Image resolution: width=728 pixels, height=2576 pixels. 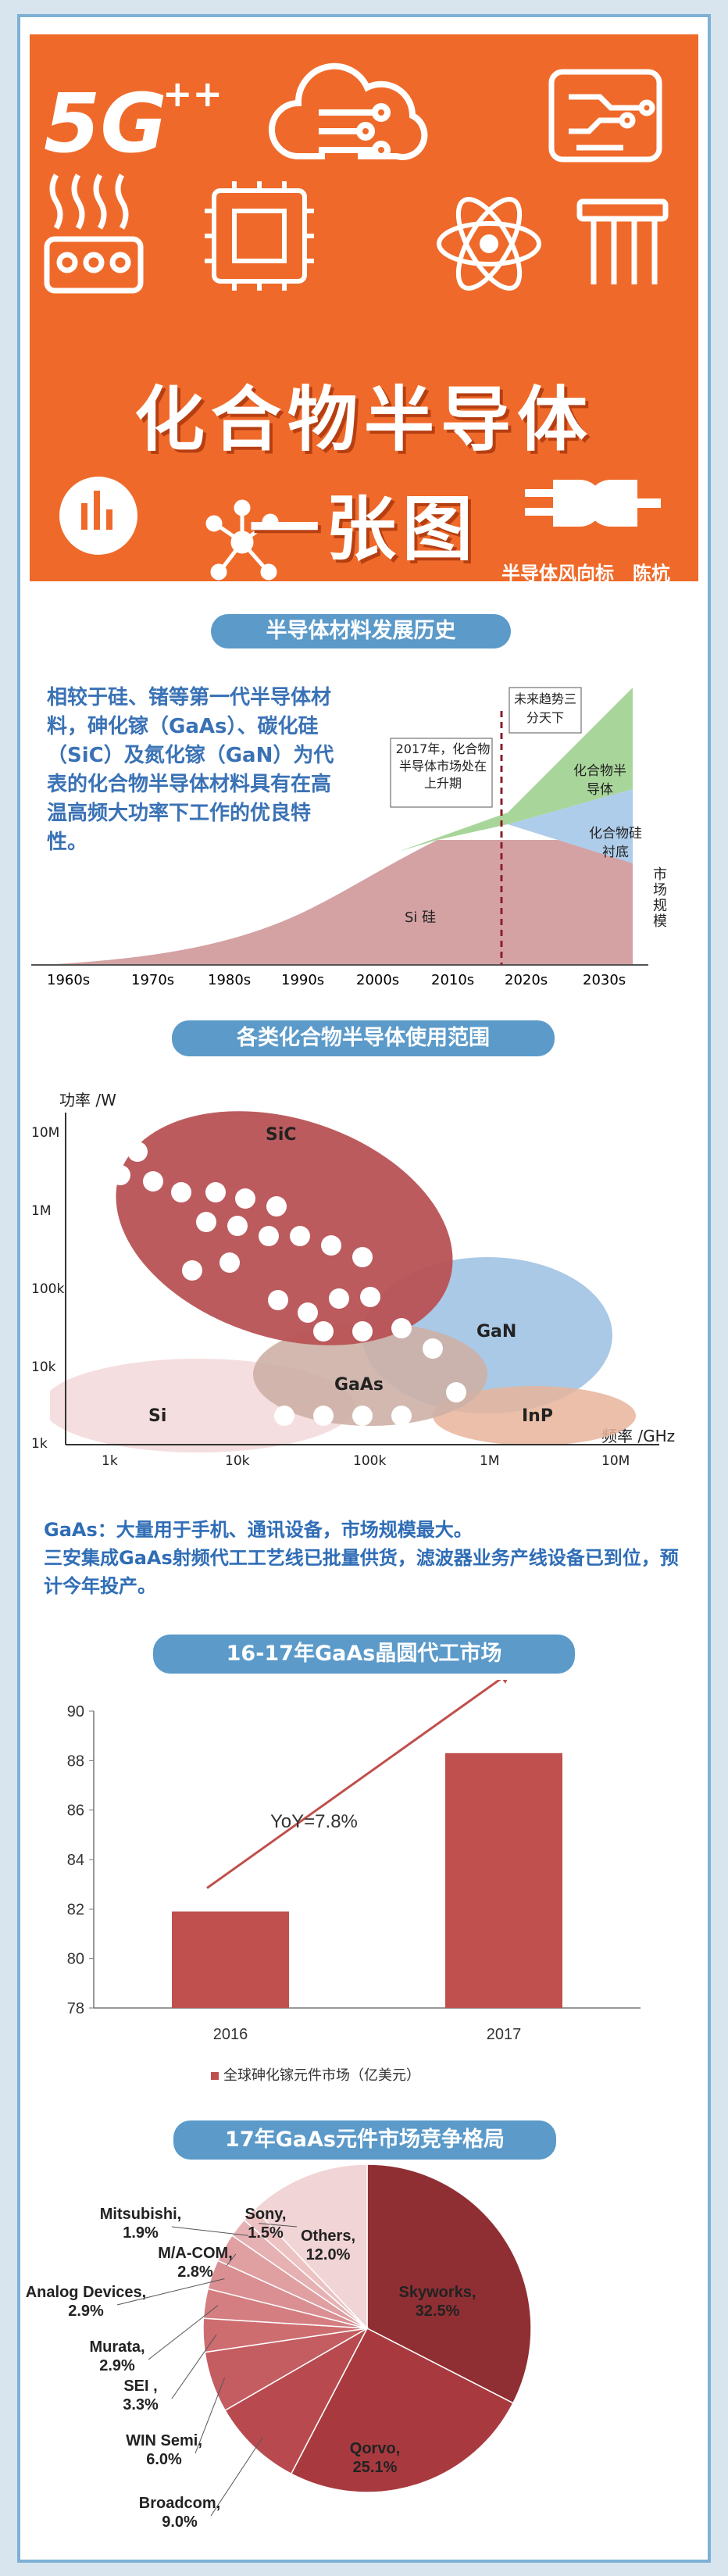 I want to click on bar-2016, so click(x=230, y=1960).